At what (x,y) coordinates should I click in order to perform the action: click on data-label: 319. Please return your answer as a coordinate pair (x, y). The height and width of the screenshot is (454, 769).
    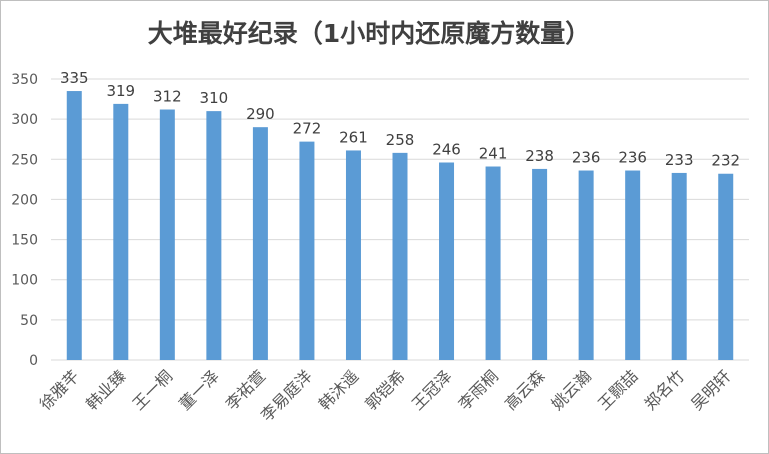
    Looking at the image, I should click on (120, 91).